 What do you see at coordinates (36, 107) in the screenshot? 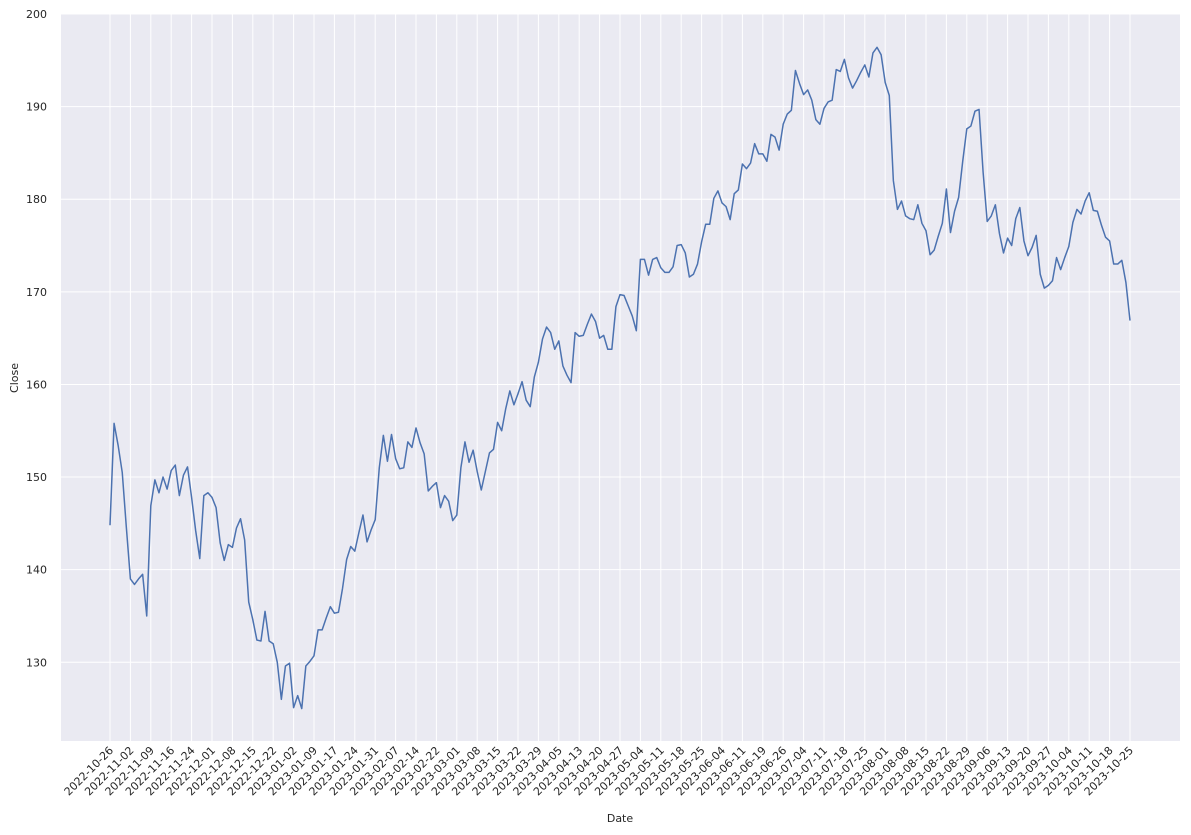
I see `y-tick-label: 190` at bounding box center [36, 107].